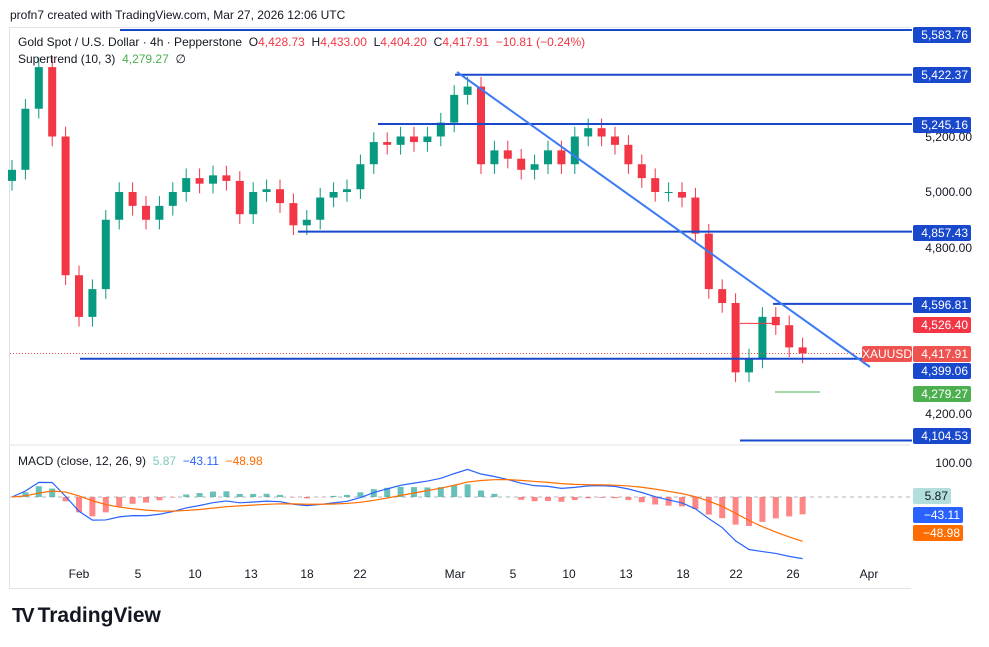 The height and width of the screenshot is (647, 989). What do you see at coordinates (455, 574) in the screenshot?
I see `time-axis-label: Mar` at bounding box center [455, 574].